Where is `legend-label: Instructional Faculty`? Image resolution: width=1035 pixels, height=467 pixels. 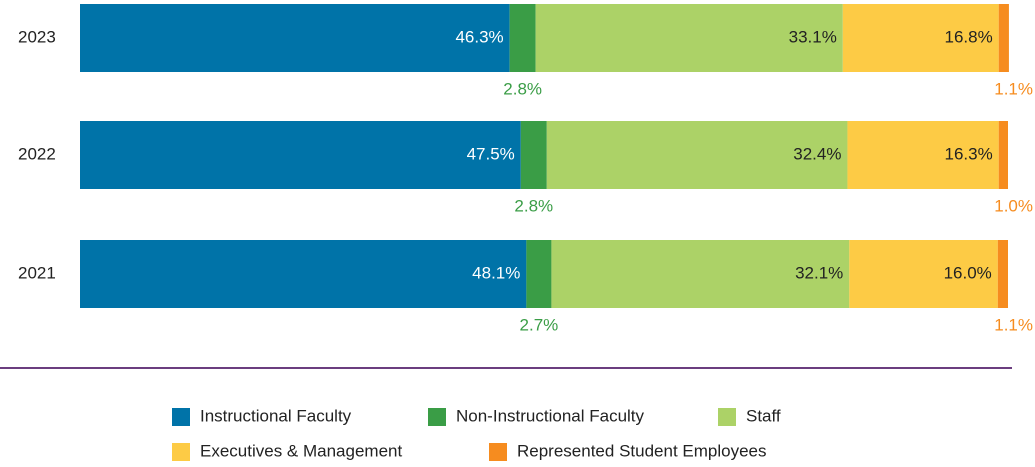 legend-label: Instructional Faculty is located at coordinates (276, 415).